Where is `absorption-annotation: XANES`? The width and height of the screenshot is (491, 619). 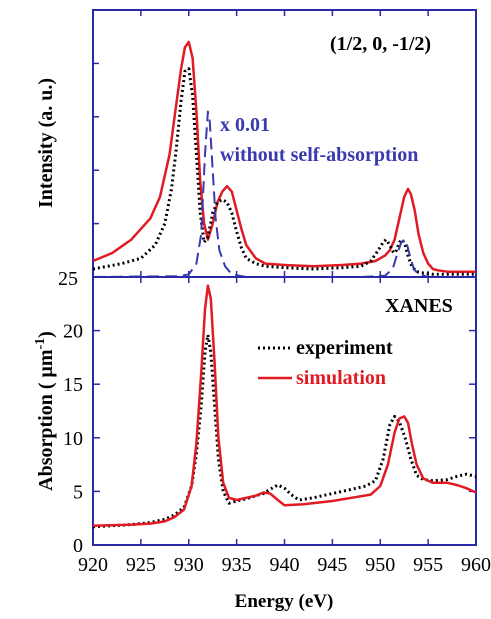 absorption-annotation: XANES is located at coordinates (419, 306).